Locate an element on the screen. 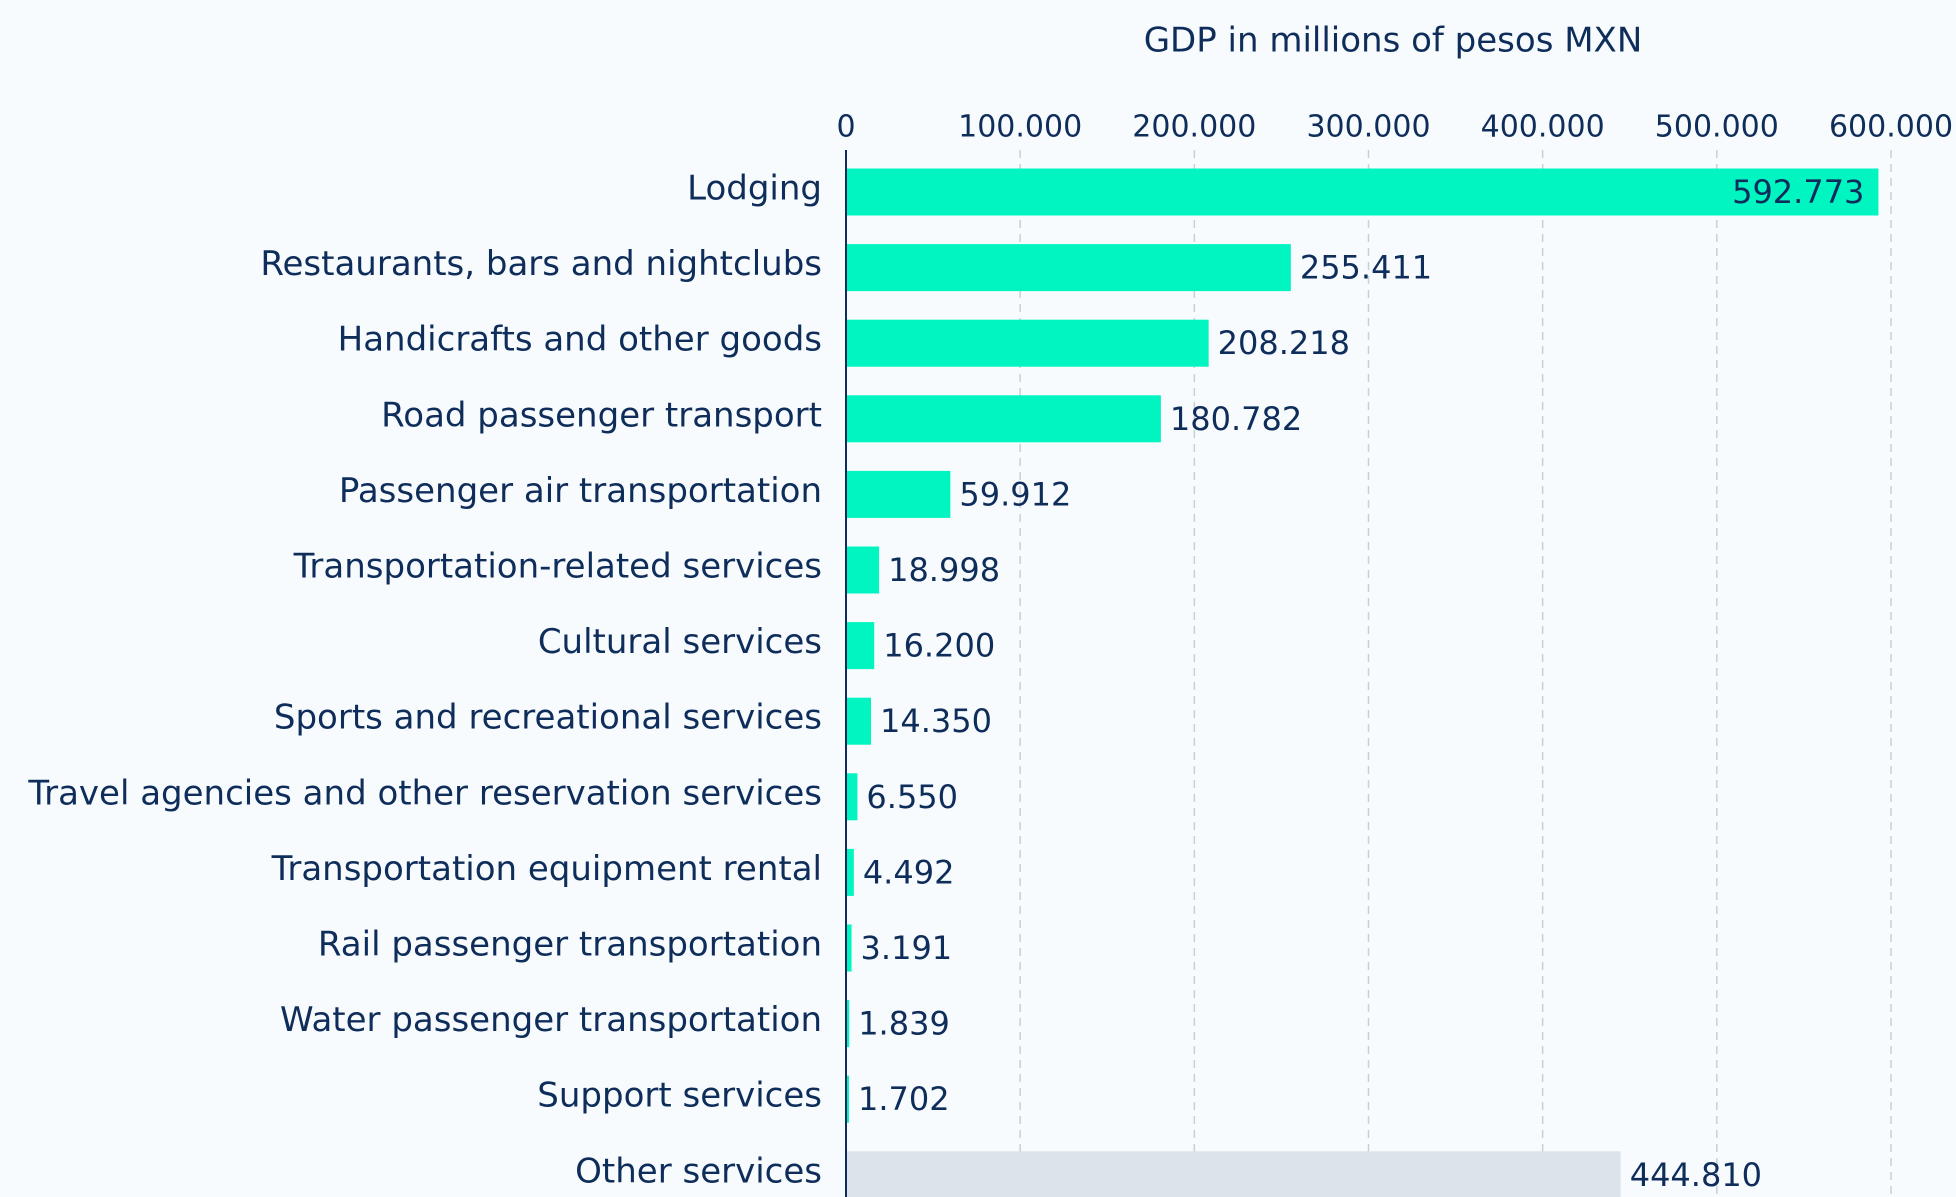  value-label: 4.492 is located at coordinates (909, 872).